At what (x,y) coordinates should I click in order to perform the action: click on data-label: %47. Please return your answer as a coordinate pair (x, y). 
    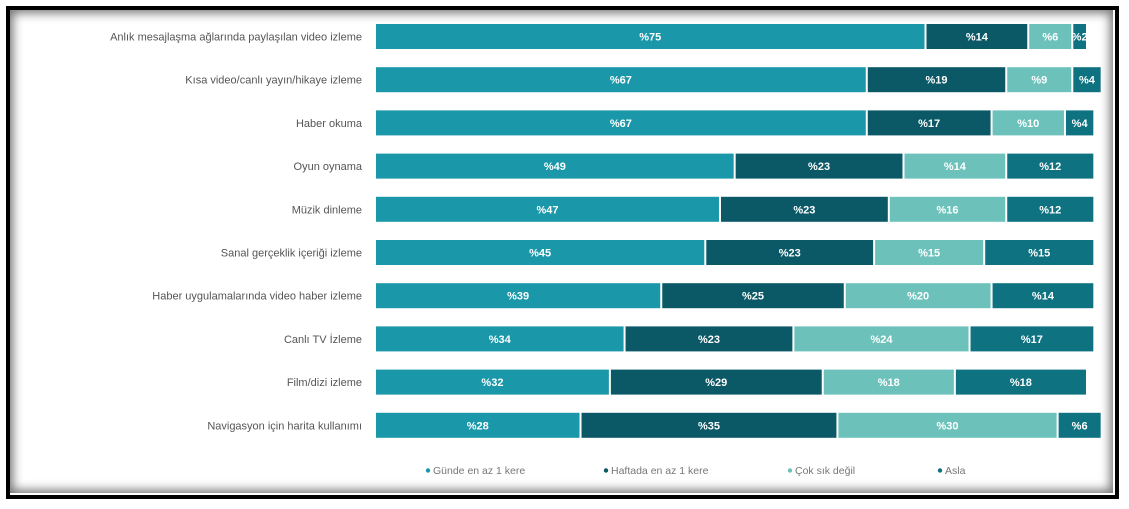
    Looking at the image, I should click on (547, 210).